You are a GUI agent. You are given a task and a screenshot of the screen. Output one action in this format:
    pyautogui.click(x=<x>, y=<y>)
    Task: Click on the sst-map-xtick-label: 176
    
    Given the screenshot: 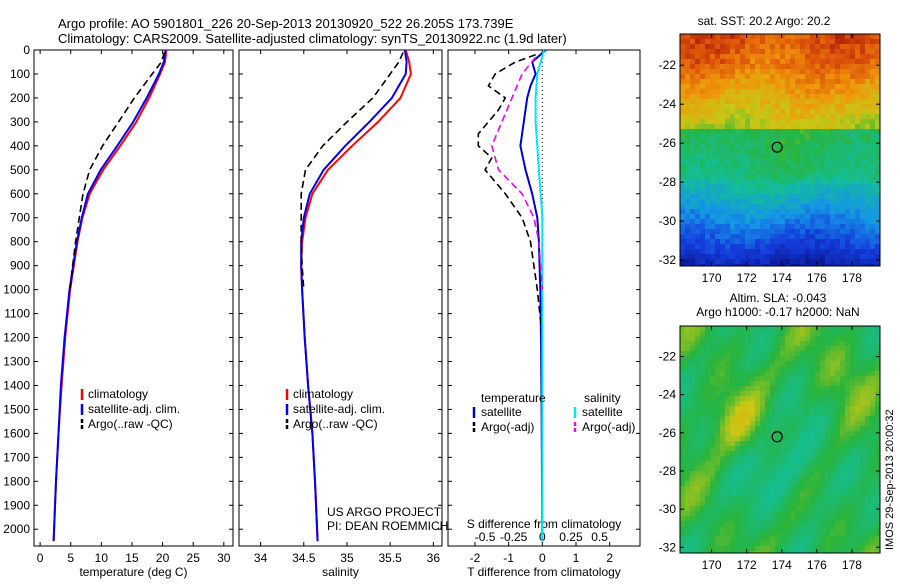 What is the action you would take?
    pyautogui.click(x=817, y=278)
    